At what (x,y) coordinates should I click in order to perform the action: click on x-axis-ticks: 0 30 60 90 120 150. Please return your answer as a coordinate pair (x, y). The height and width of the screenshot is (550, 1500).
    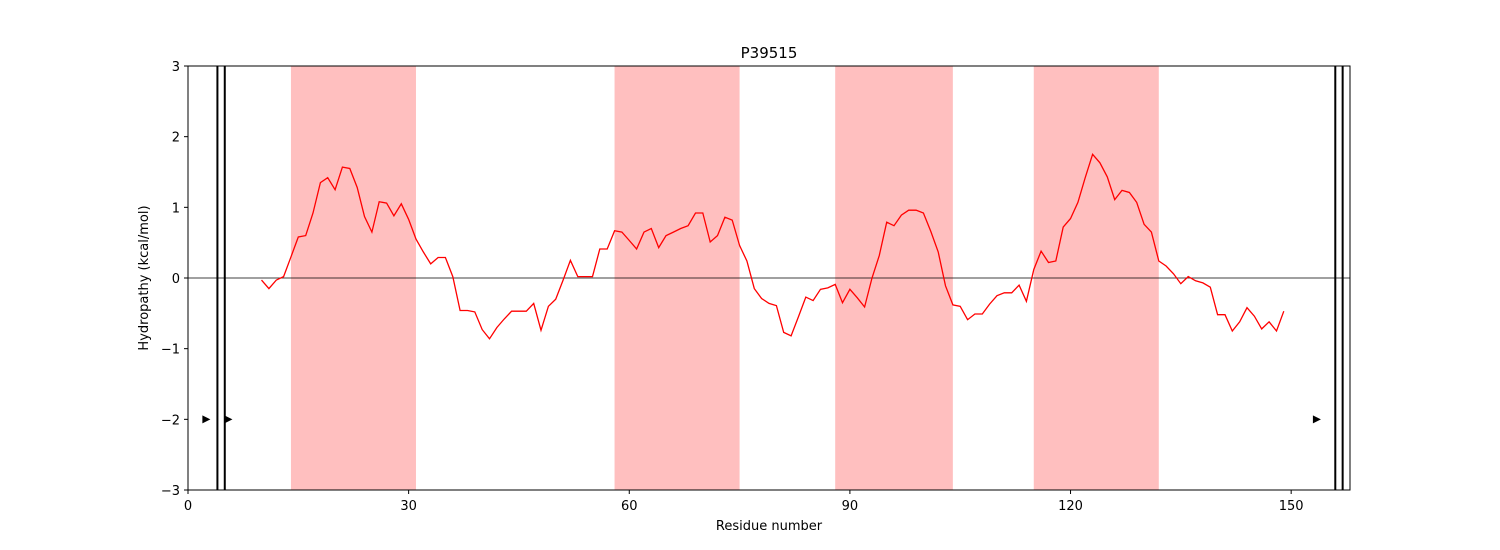
    Looking at the image, I should click on (744, 502).